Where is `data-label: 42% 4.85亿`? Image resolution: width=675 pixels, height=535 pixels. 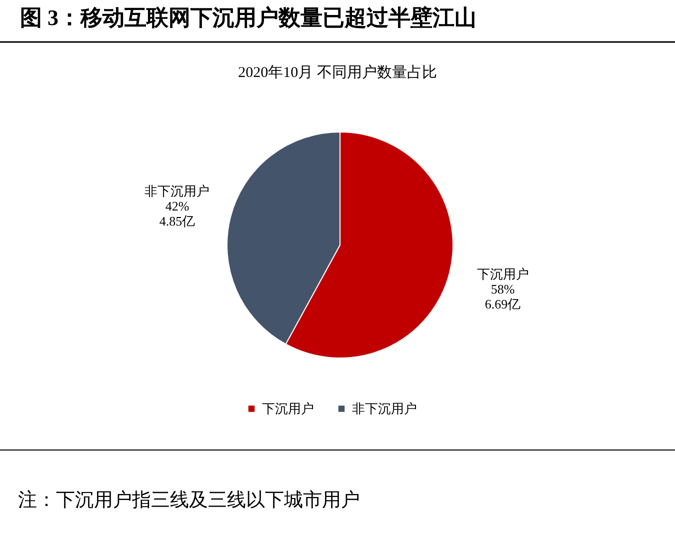
data-label: 42% 4.85亿 is located at coordinates (177, 213).